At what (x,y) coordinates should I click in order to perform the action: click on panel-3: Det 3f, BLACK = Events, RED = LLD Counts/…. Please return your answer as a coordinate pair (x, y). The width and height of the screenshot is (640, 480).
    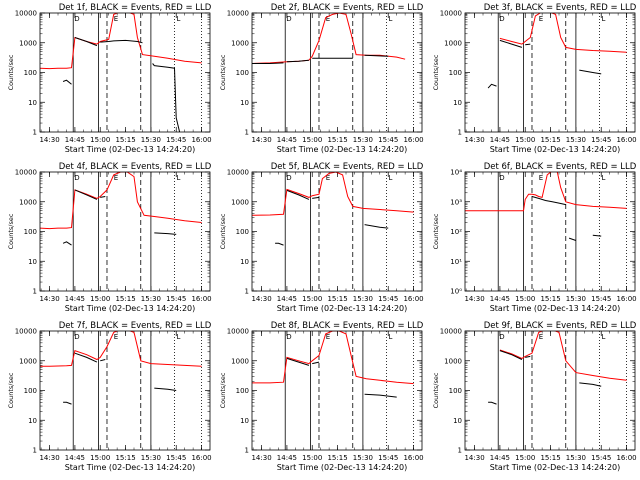
    Looking at the image, I should click on (534, 78).